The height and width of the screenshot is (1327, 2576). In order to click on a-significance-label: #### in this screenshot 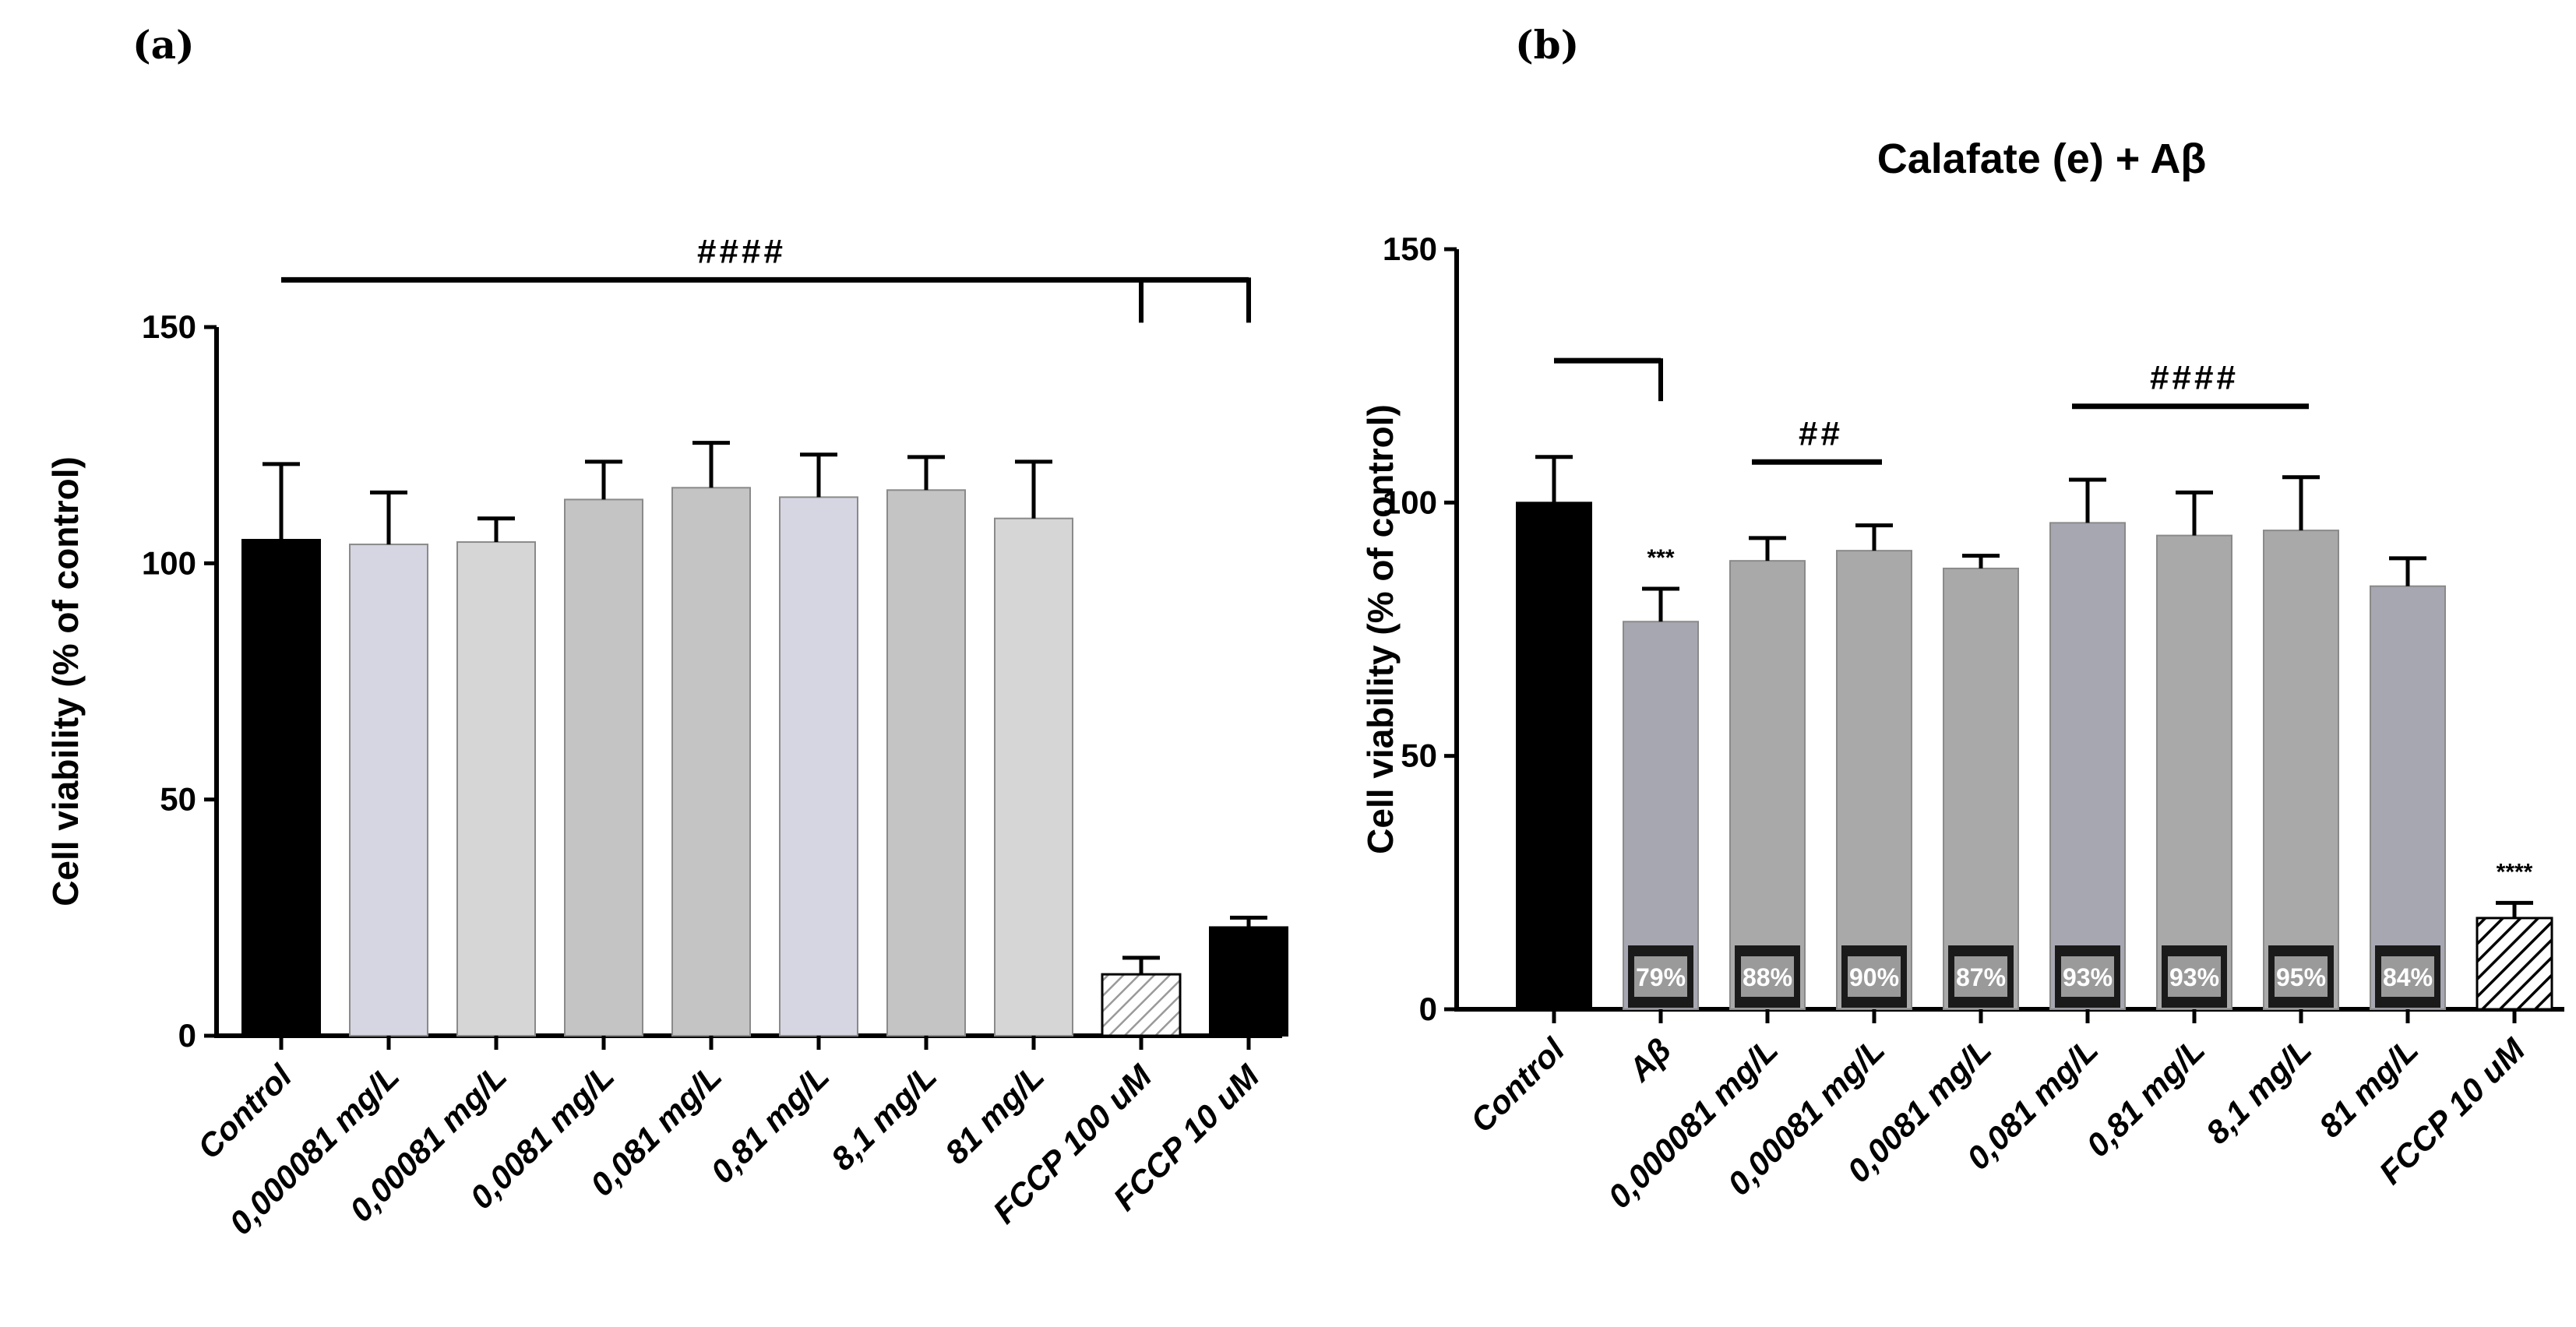, I will do `click(741, 251)`.